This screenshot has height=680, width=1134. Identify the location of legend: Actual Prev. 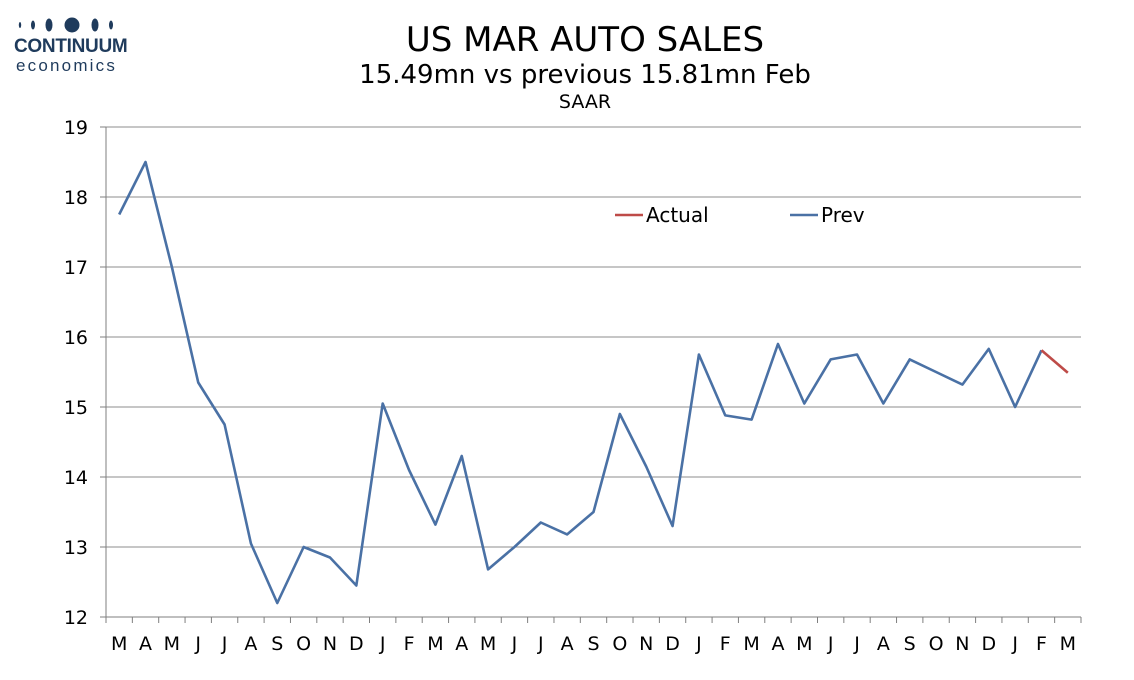
(740, 215).